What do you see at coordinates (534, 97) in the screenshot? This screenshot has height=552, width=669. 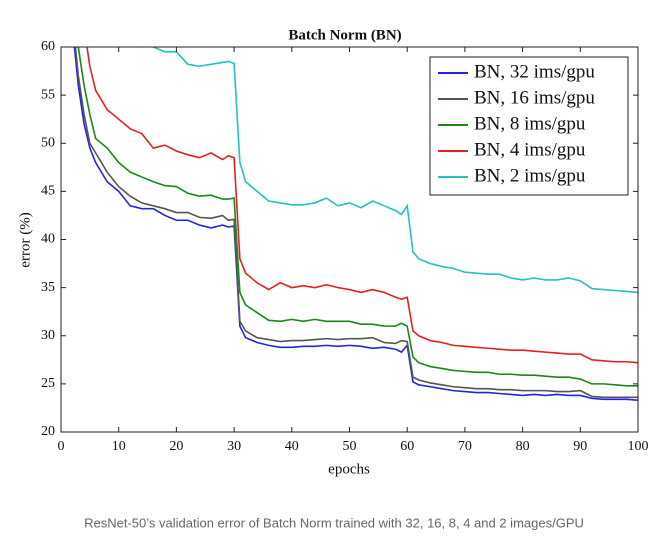 I see `legend-label: BN, 16 ims/gpu` at bounding box center [534, 97].